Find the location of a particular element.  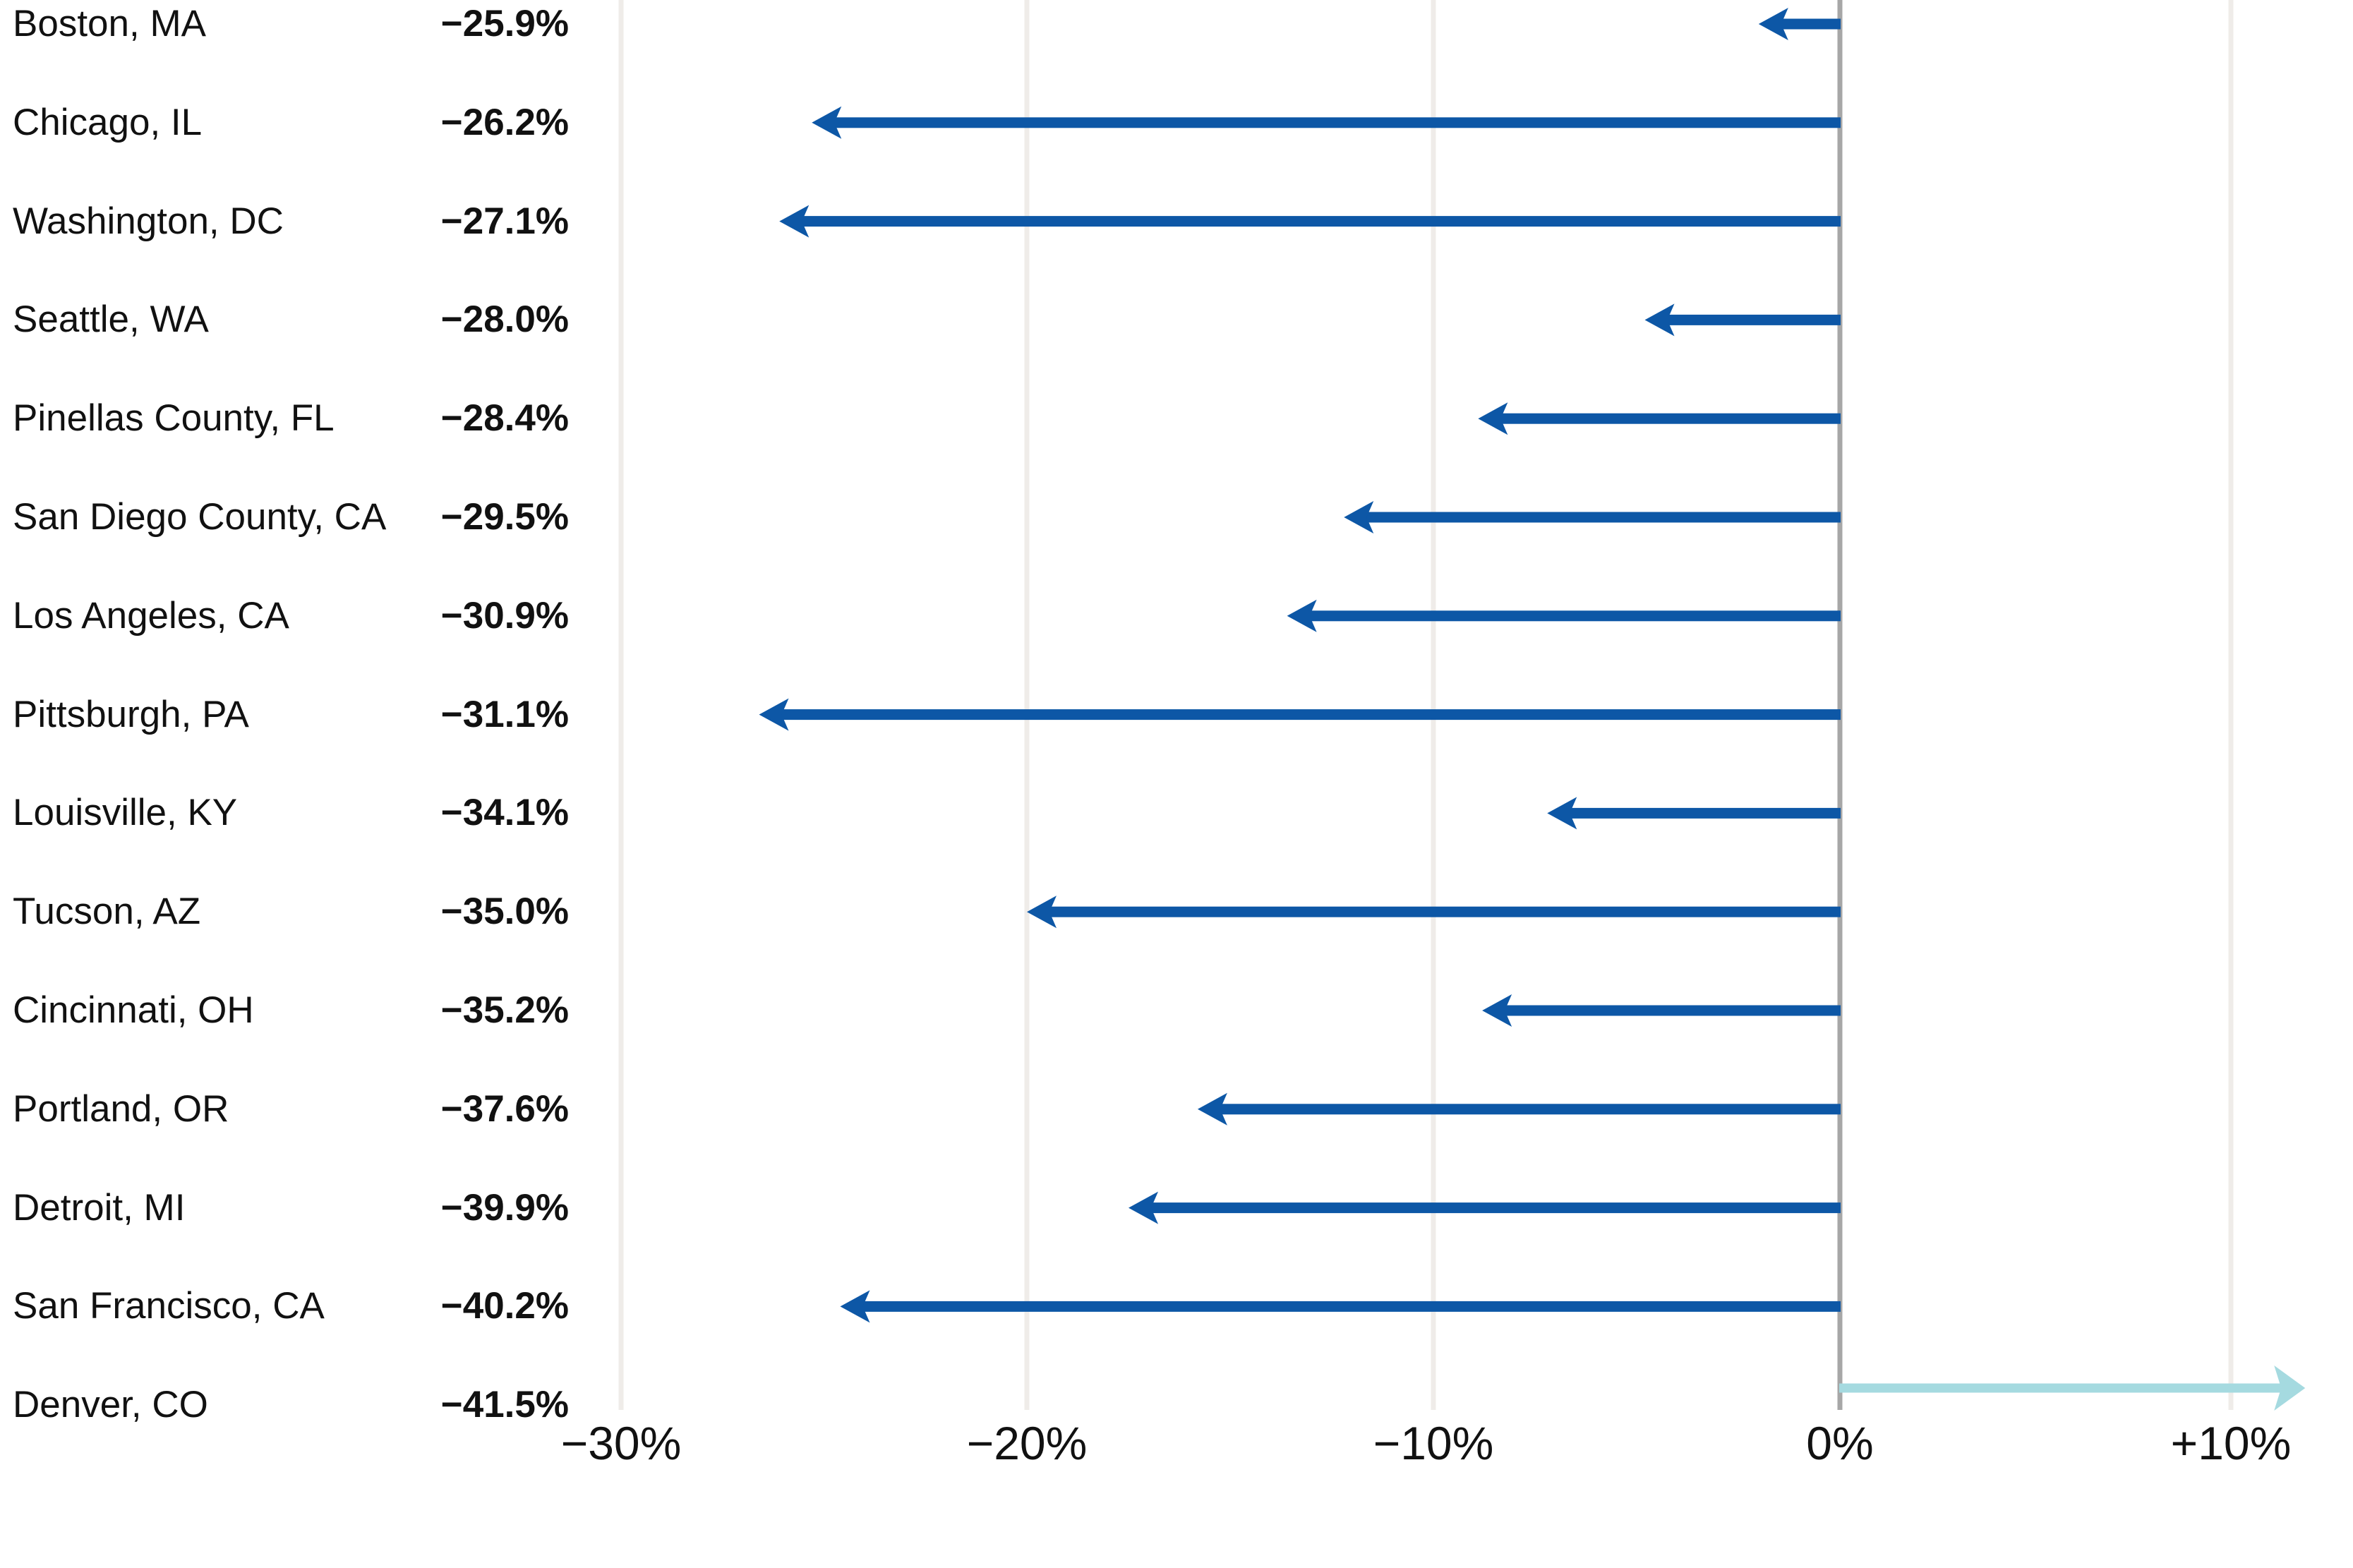

arrow-san-francisco-ca is located at coordinates (1340, 1307).